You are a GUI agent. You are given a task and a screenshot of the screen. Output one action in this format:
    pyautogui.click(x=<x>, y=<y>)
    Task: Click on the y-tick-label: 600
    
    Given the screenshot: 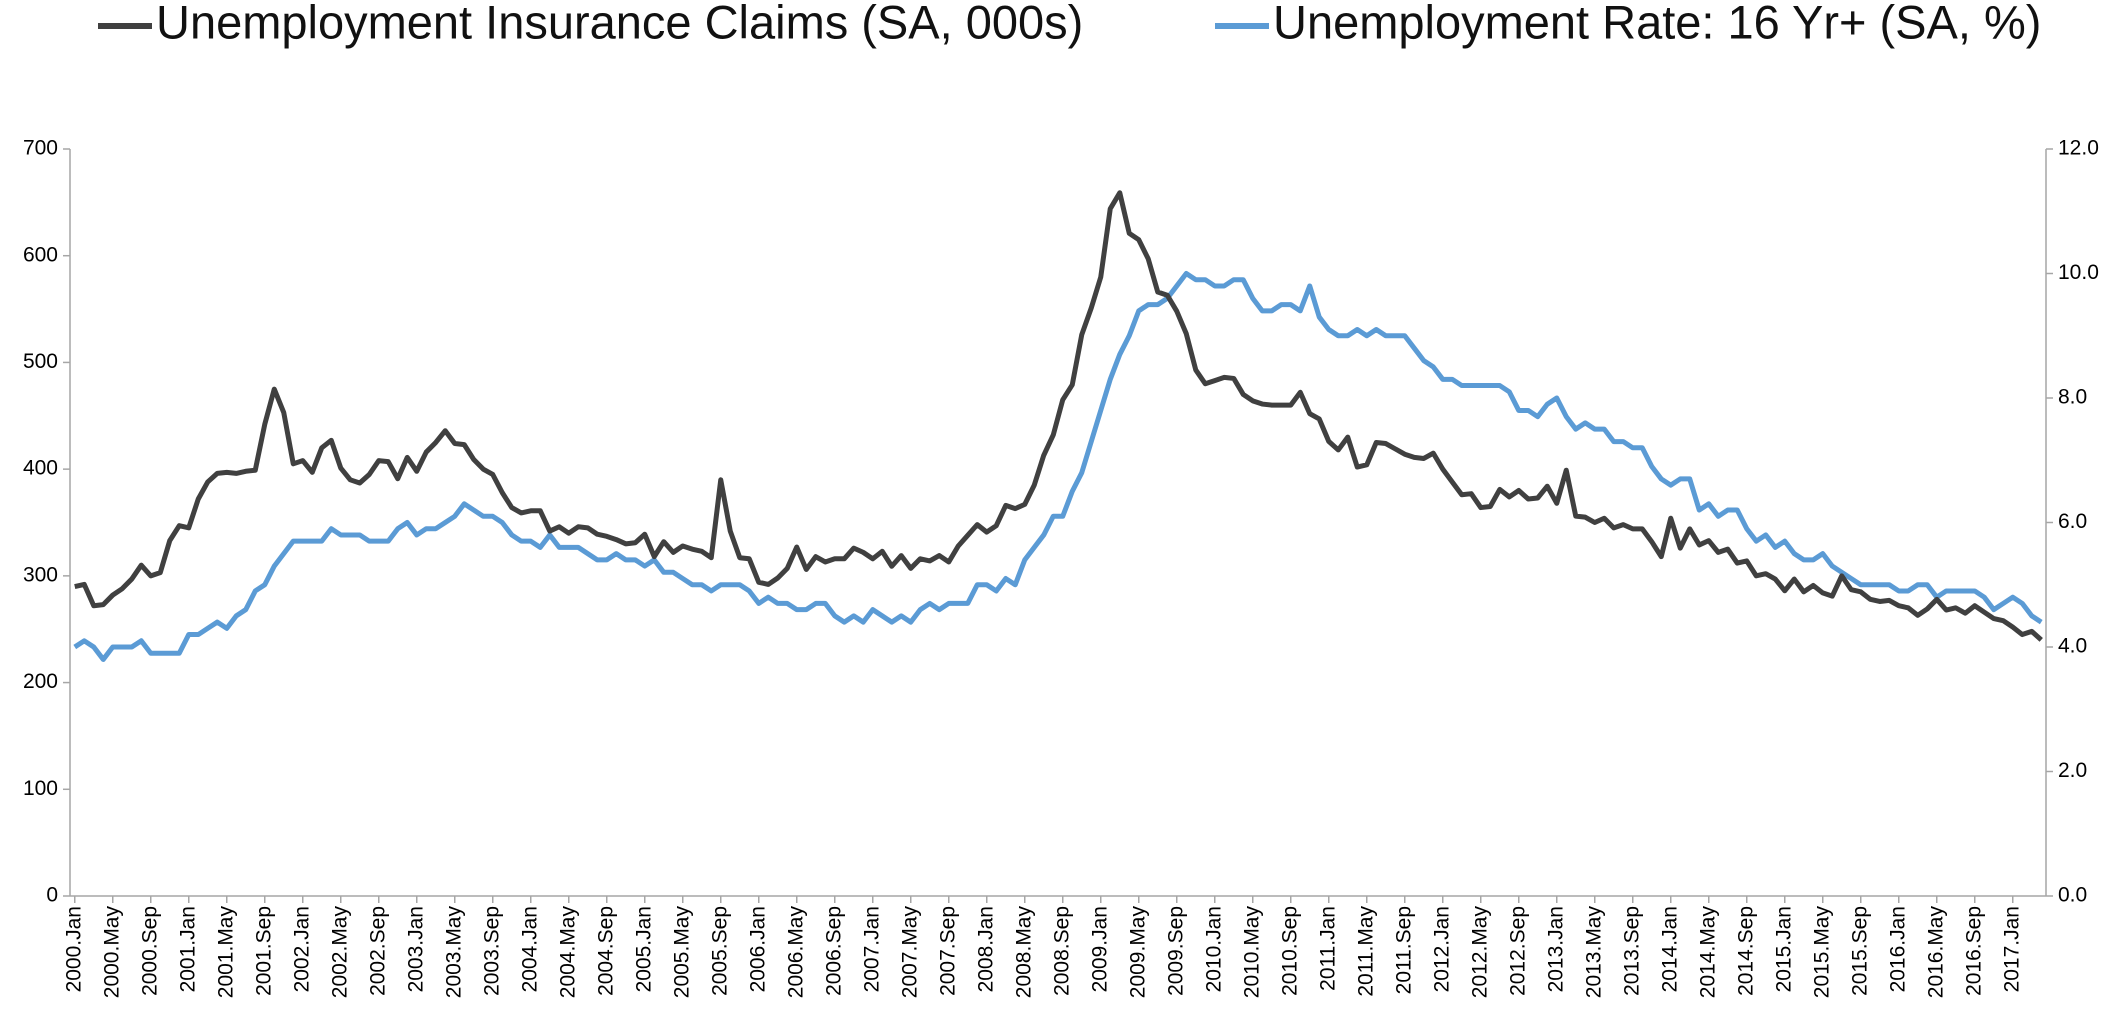 What is the action you would take?
    pyautogui.click(x=40, y=254)
    